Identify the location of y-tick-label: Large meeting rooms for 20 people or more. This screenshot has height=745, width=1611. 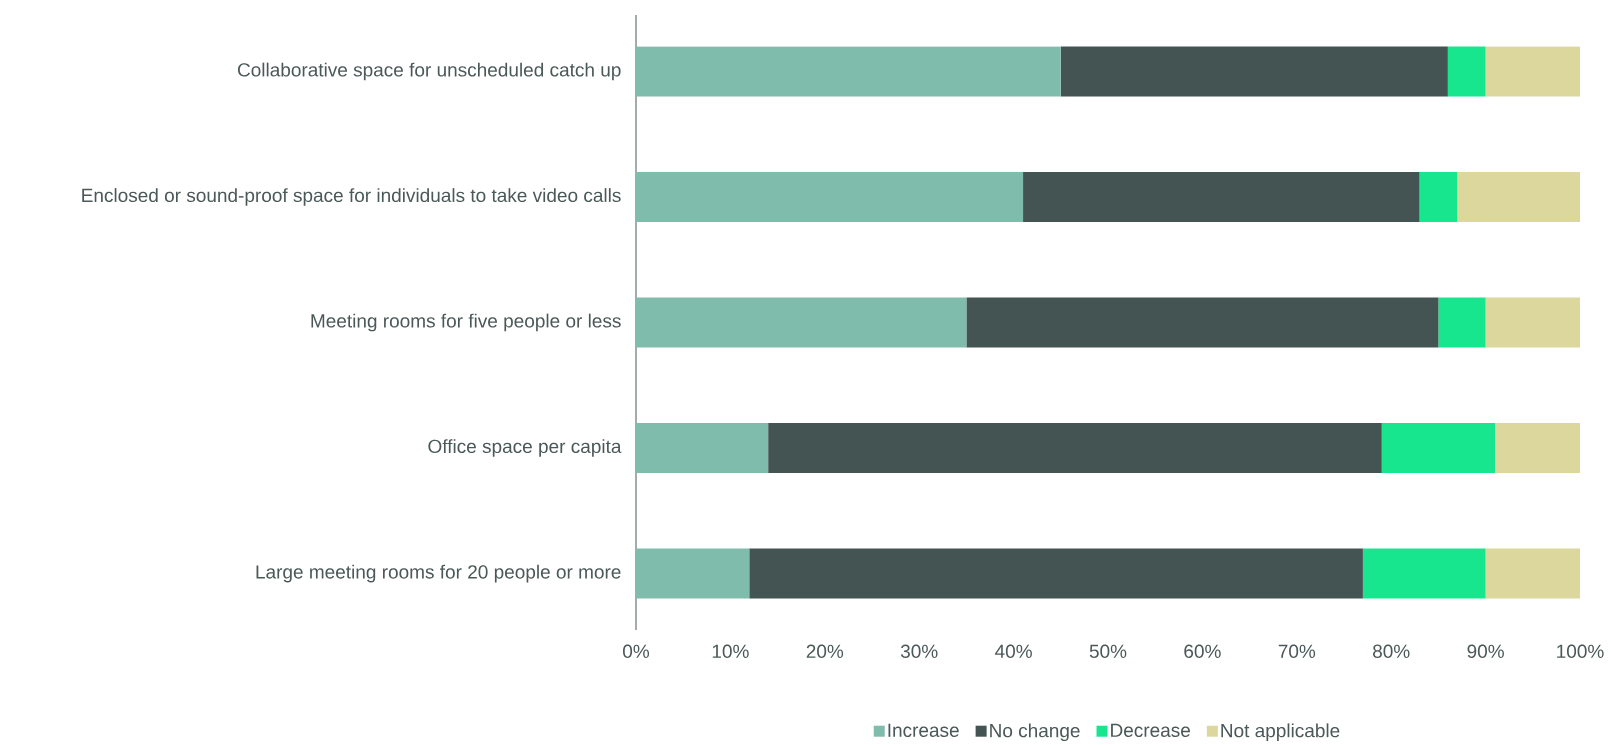
(438, 573).